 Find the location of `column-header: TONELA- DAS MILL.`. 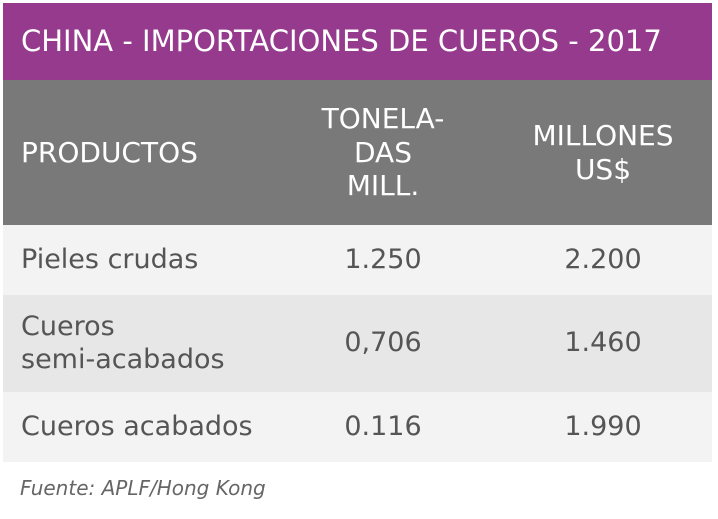

column-header: TONELA- DAS MILL. is located at coordinates (383, 152).